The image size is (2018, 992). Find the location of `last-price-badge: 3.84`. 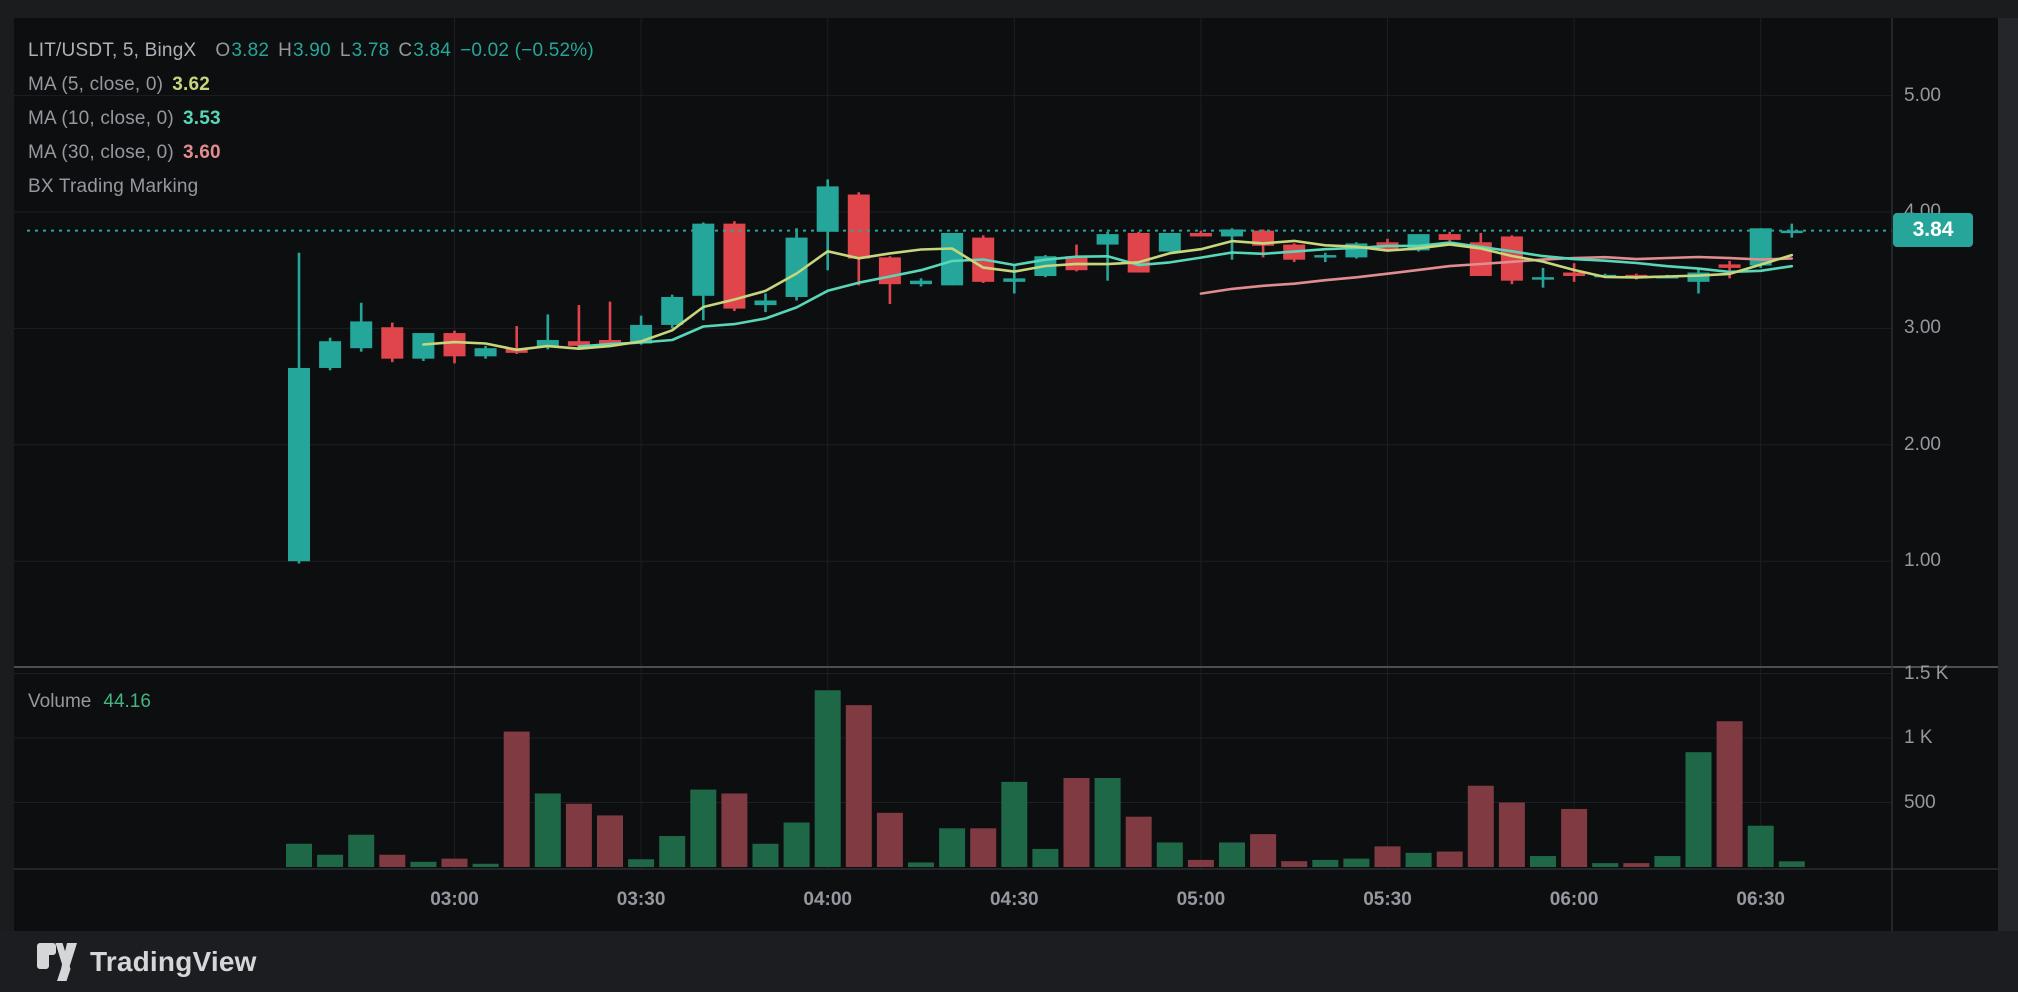

last-price-badge: 3.84 is located at coordinates (1933, 230).